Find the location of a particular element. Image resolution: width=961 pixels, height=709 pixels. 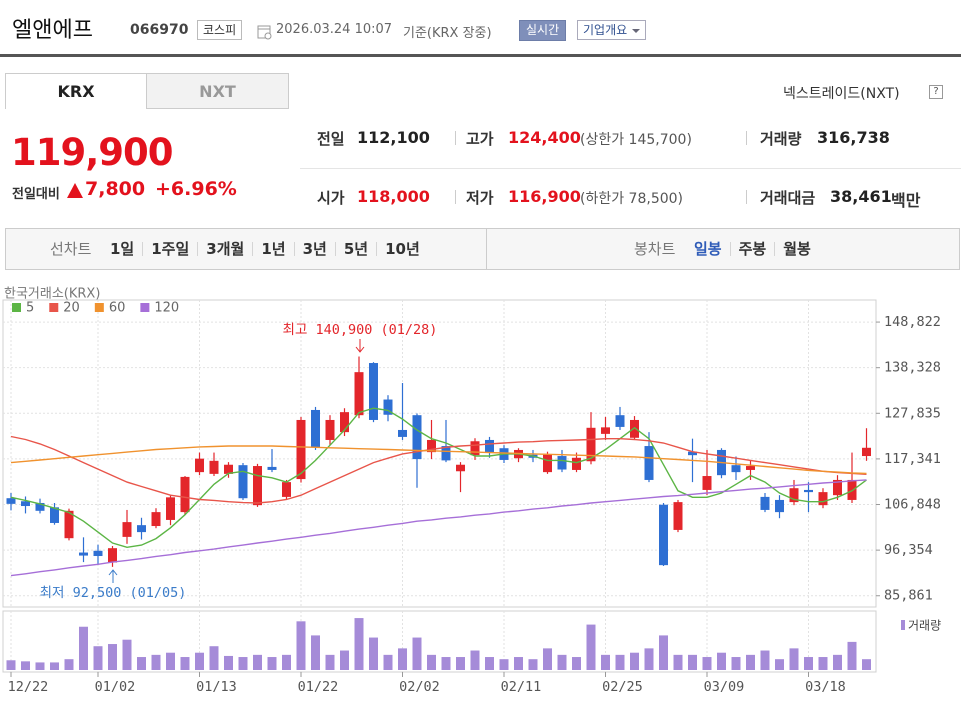

change-rate: +6.96% is located at coordinates (196, 189).